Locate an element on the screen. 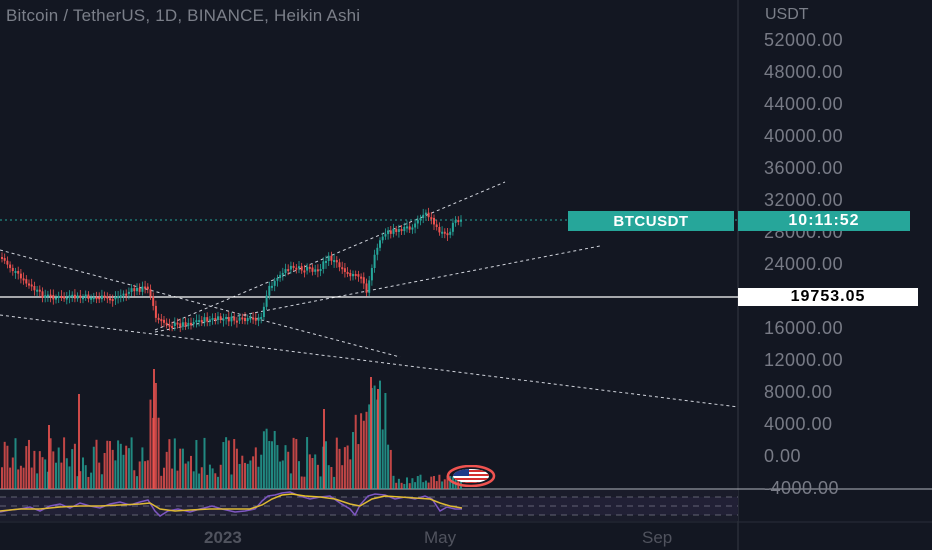  horizontal-line-price-badge: 19753.05 is located at coordinates (828, 297).